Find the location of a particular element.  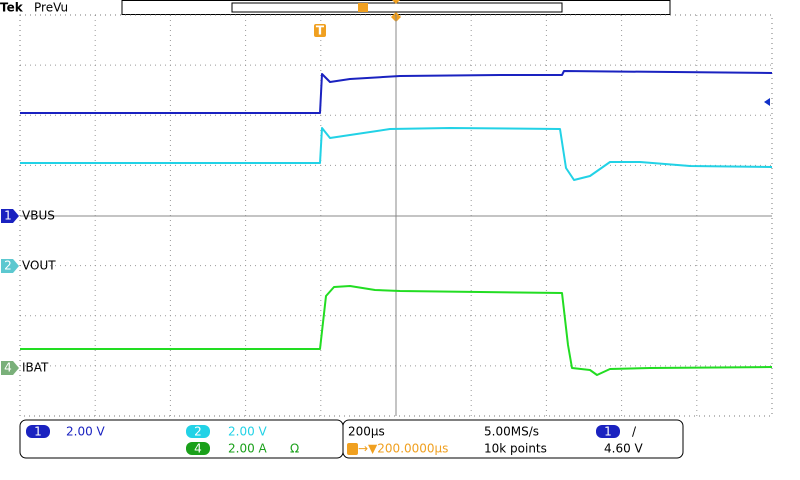

ch4-badge is located at coordinates (198, 448).